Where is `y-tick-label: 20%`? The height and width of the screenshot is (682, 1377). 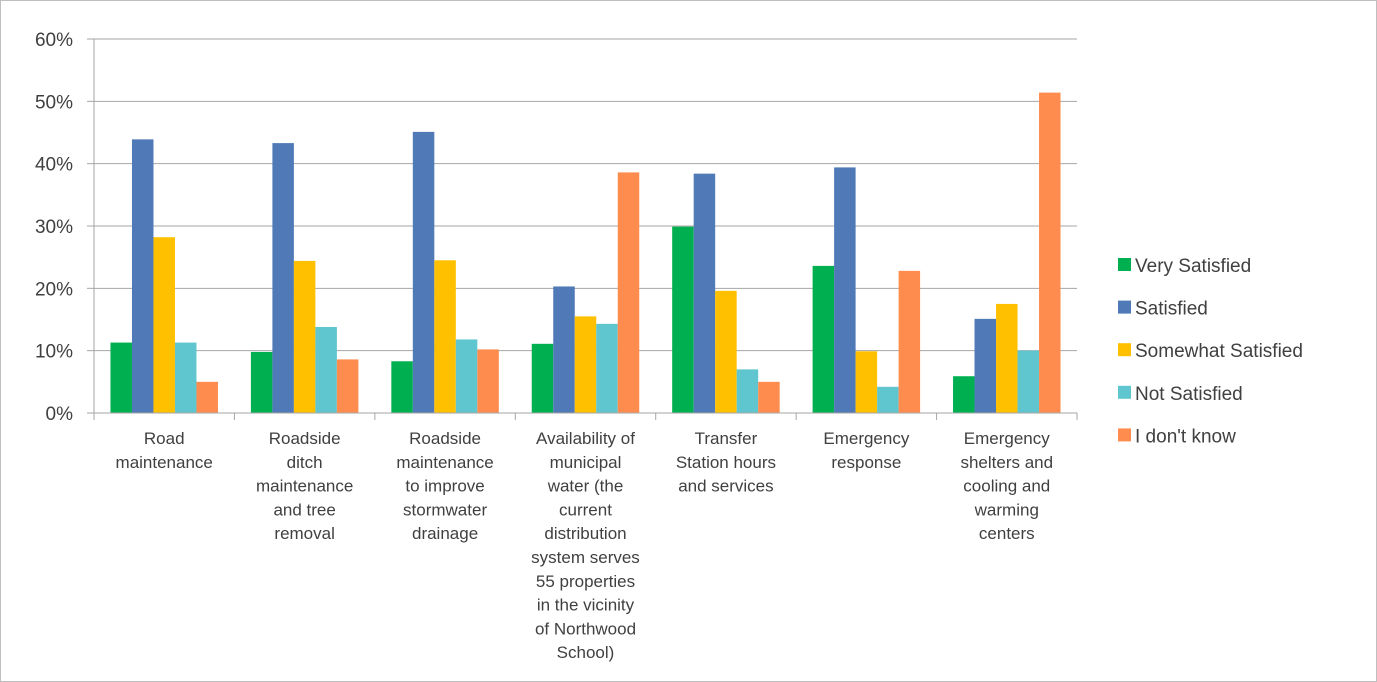 y-tick-label: 20% is located at coordinates (54, 289).